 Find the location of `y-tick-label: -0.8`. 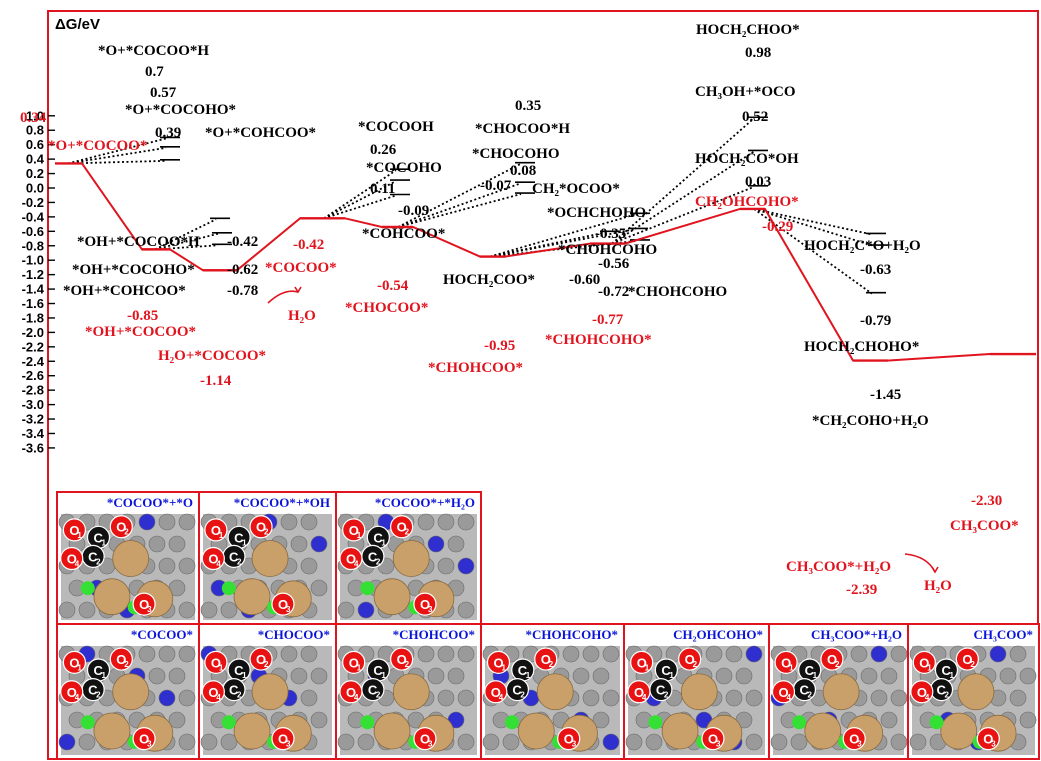

y-tick-label: -0.8 is located at coordinates (33, 245).